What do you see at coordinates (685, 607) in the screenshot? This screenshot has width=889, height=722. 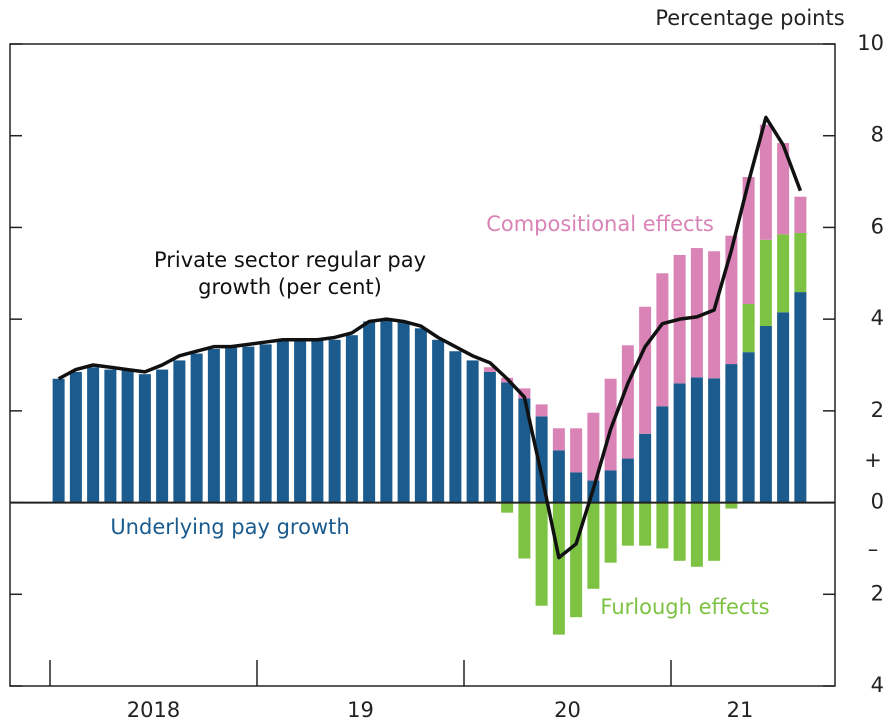 I see `furlough-label: Furlough effects` at bounding box center [685, 607].